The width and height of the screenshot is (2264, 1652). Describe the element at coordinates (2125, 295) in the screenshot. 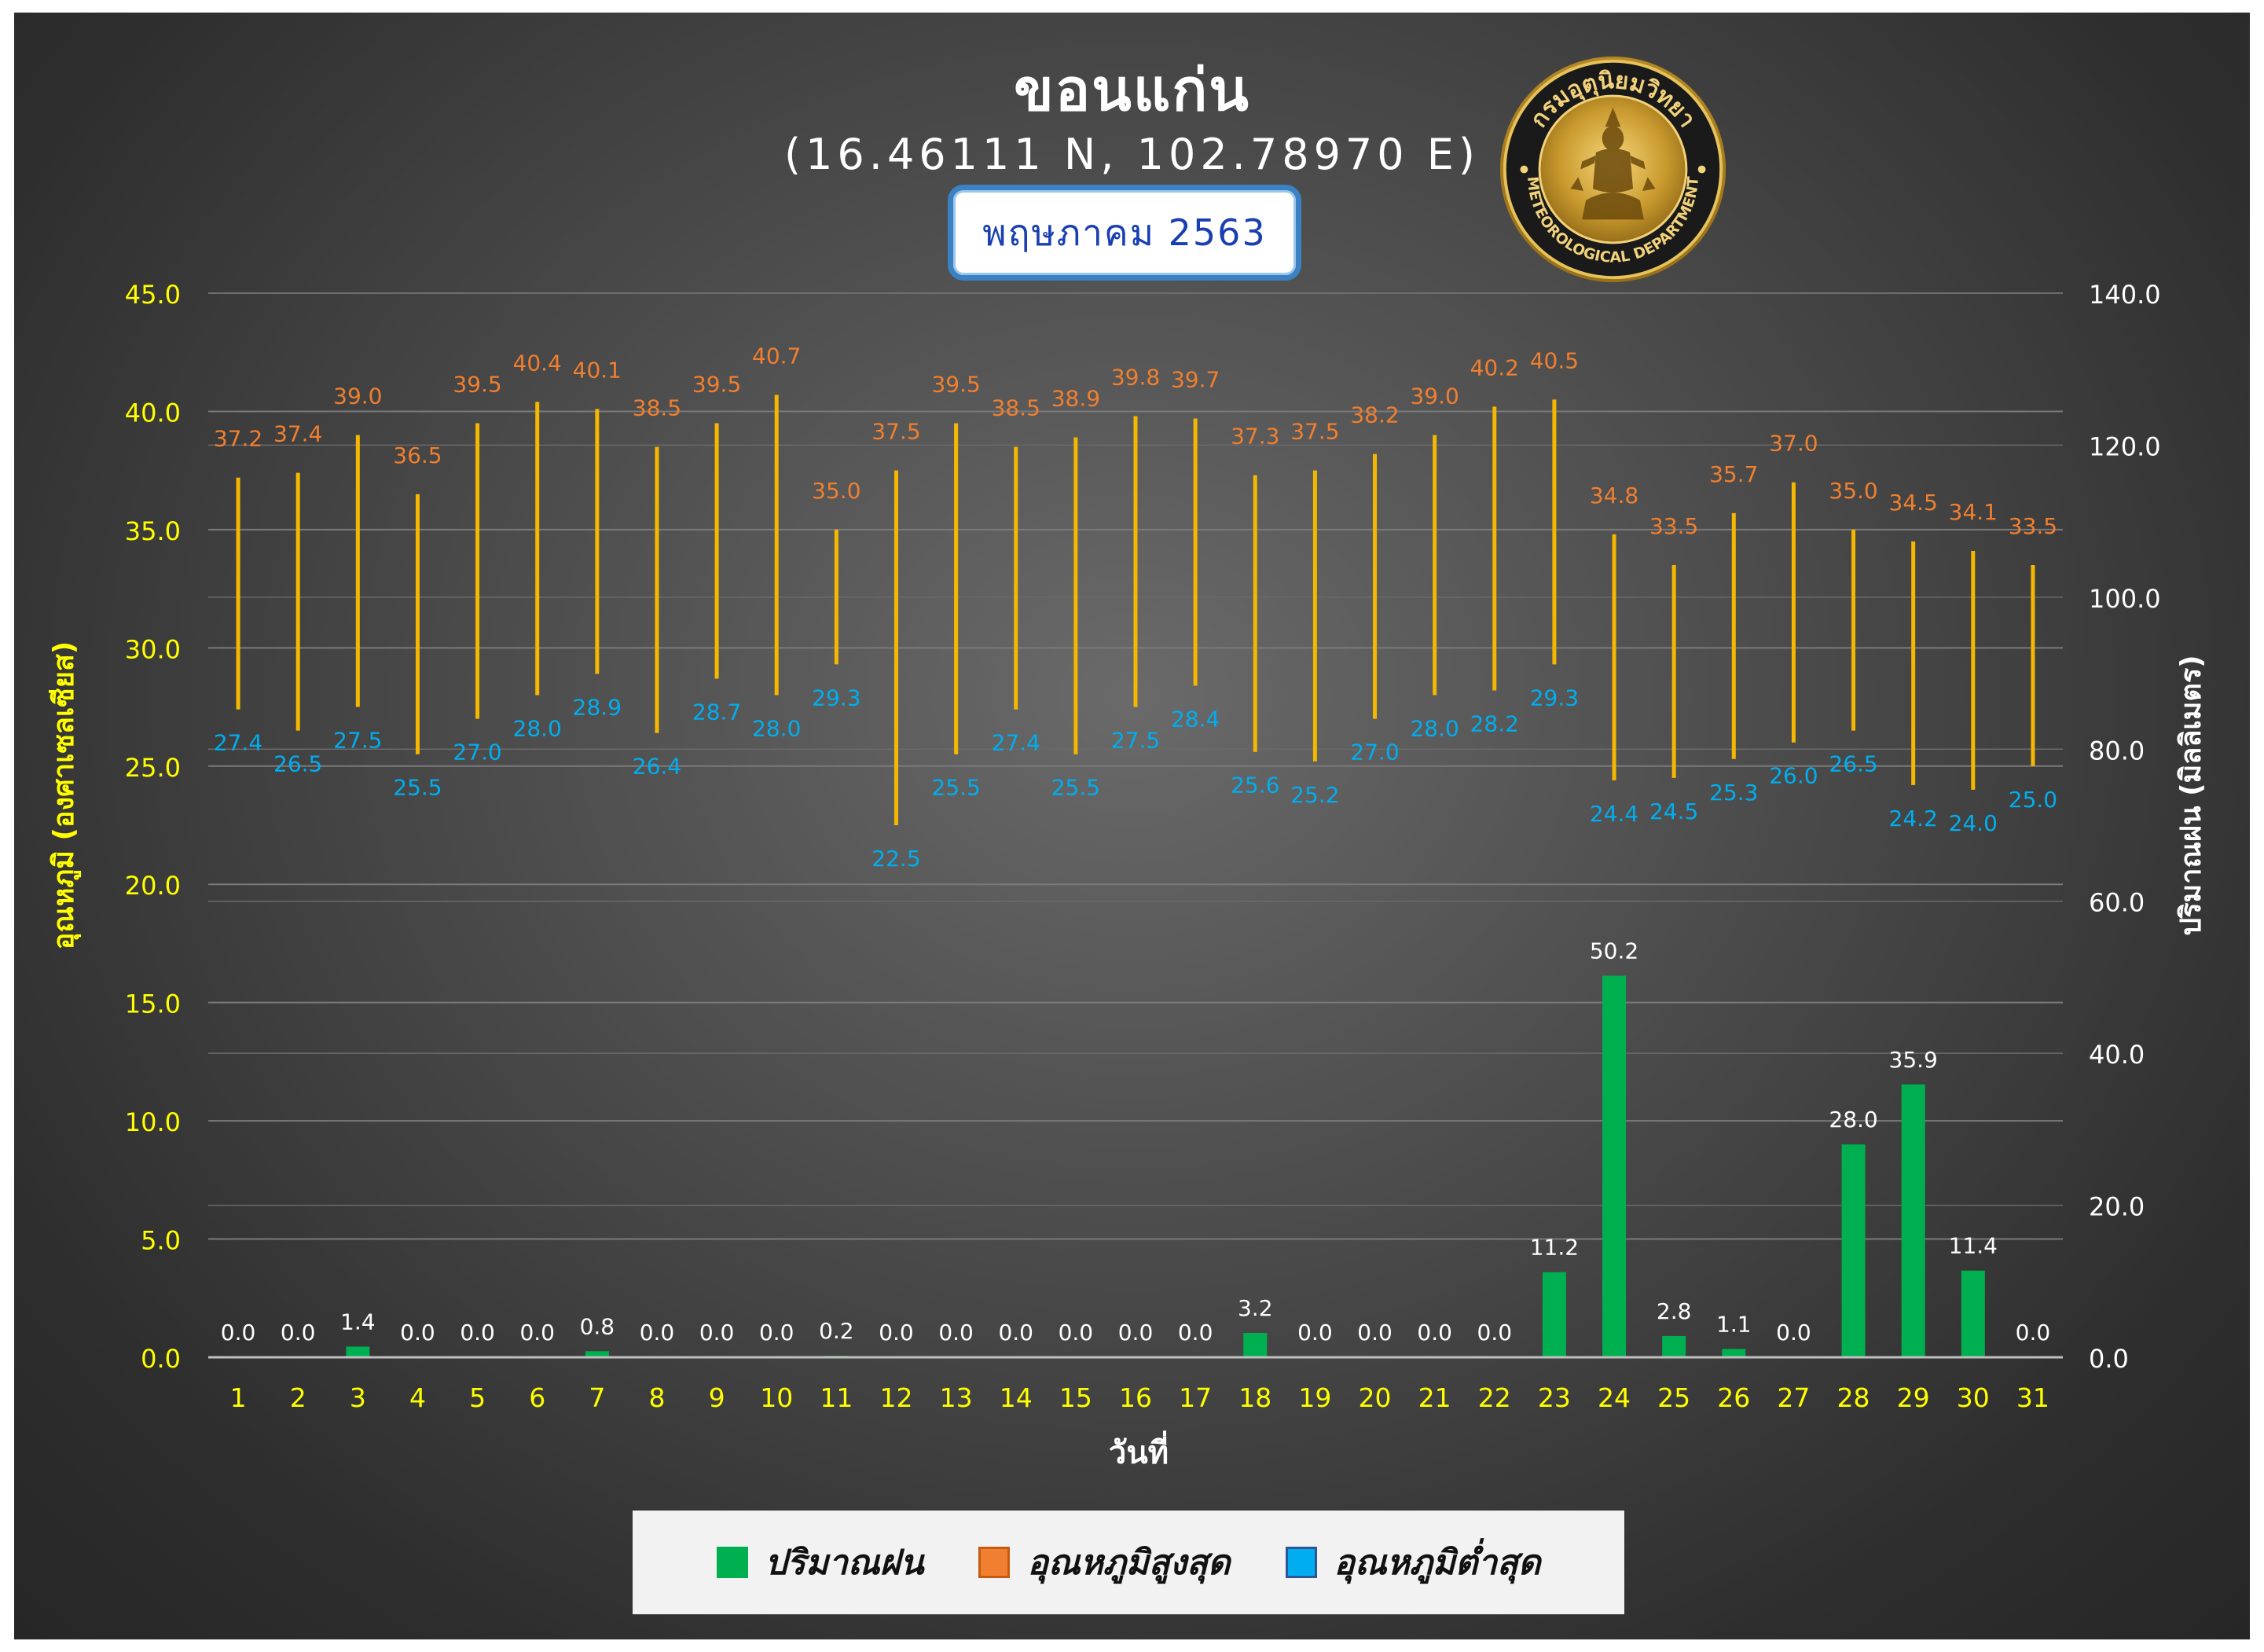

I see `y-right-tick-label: 140.0` at that location.